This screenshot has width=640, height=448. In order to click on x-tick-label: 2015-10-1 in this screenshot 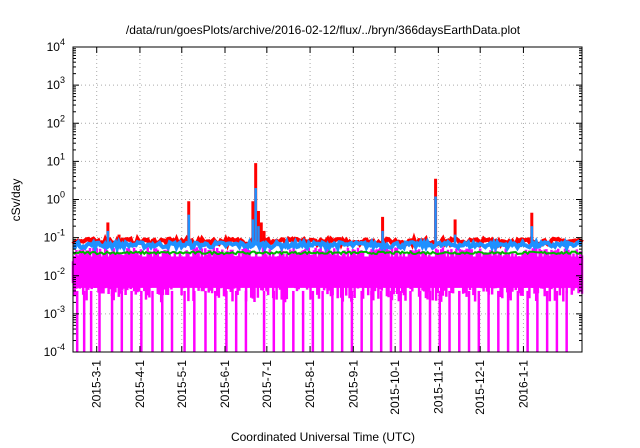, I will do `click(395, 387)`.